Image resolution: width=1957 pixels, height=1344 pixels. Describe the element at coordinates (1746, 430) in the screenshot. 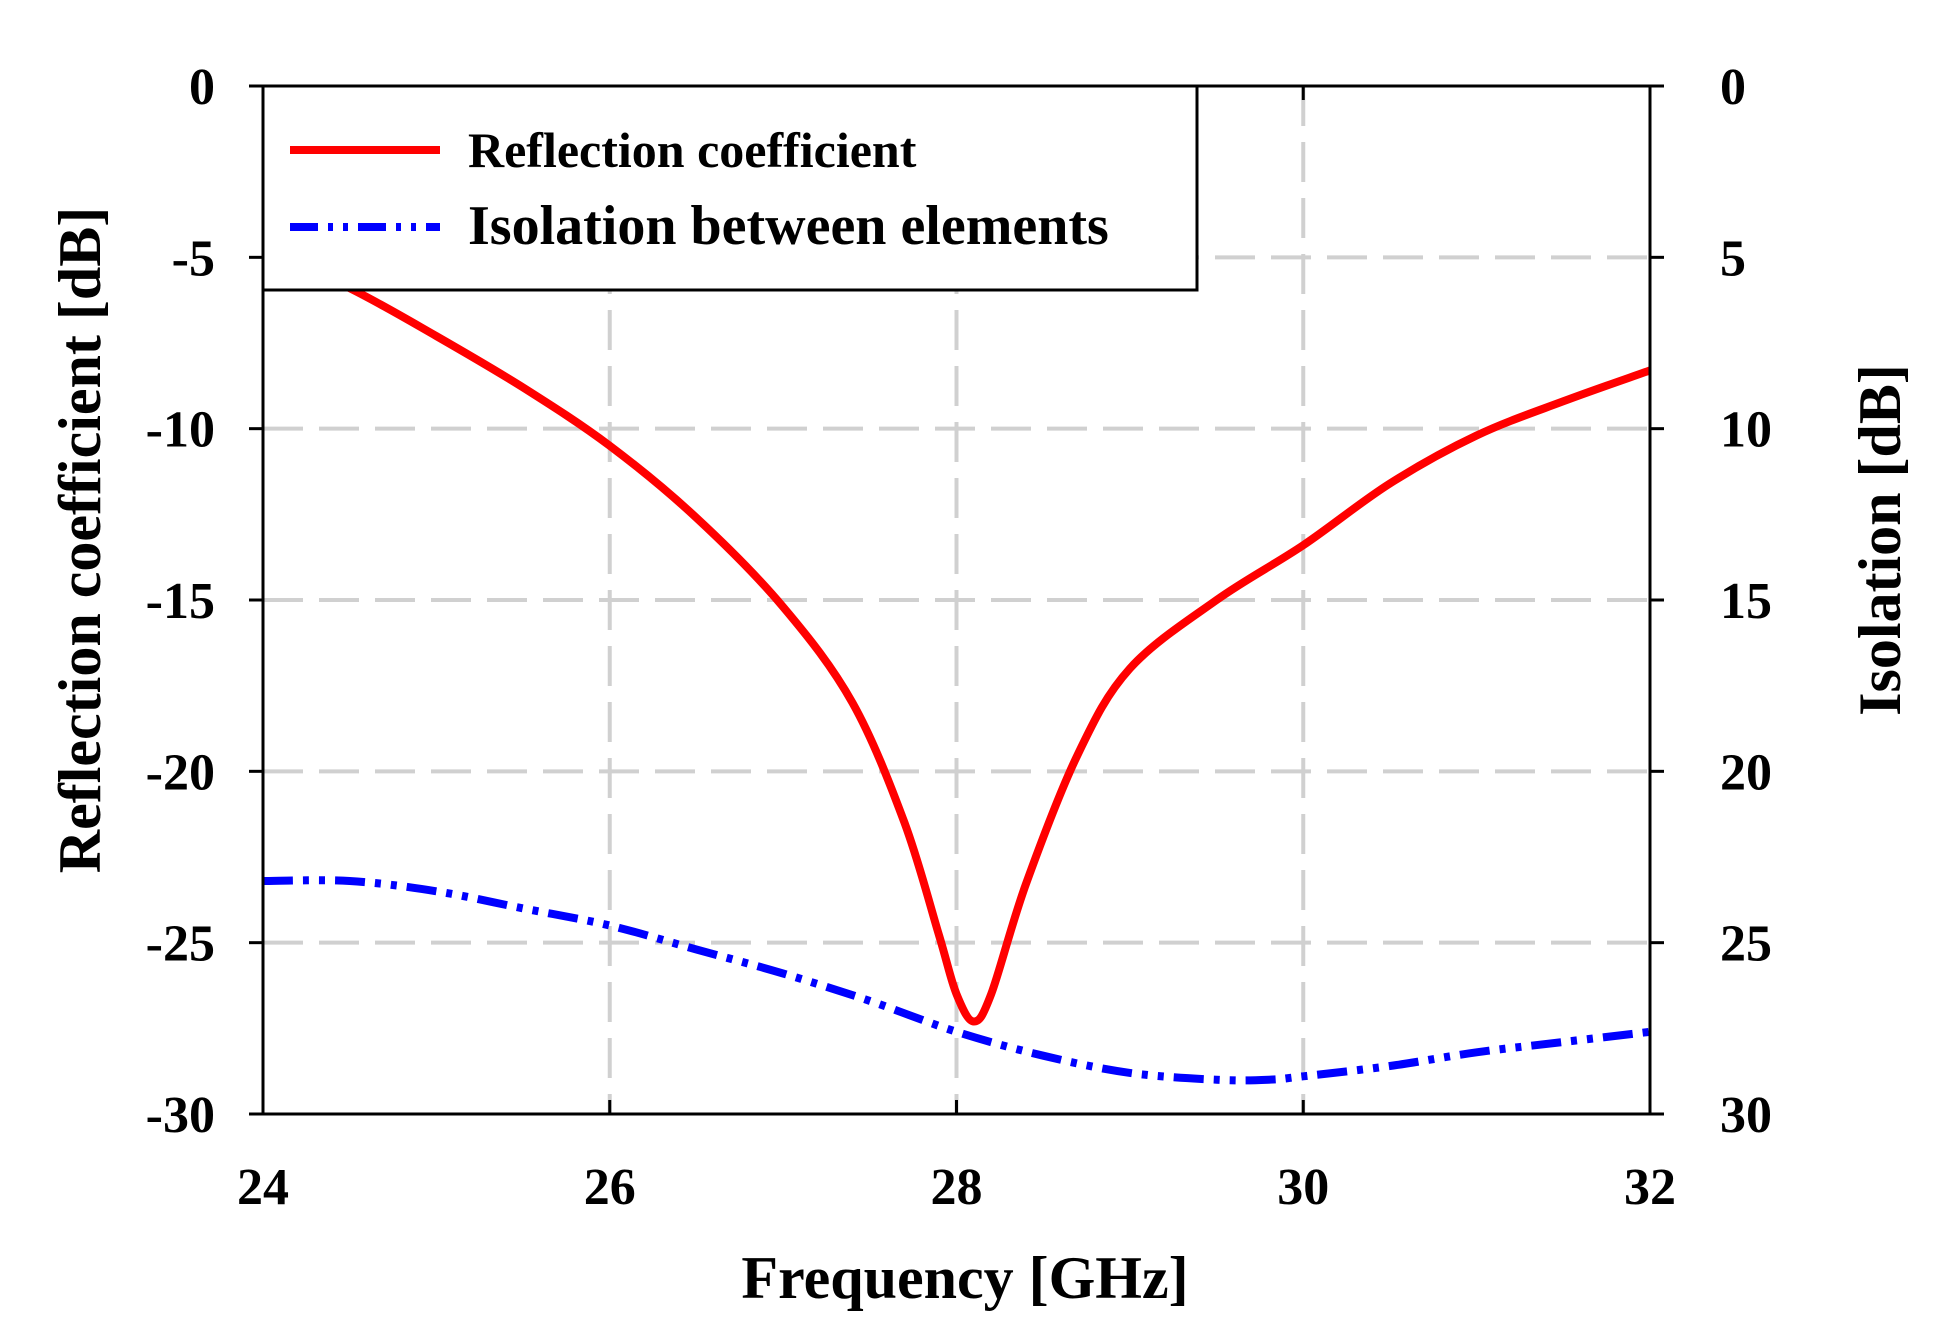

I see `y-right-tick-label: 10` at that location.